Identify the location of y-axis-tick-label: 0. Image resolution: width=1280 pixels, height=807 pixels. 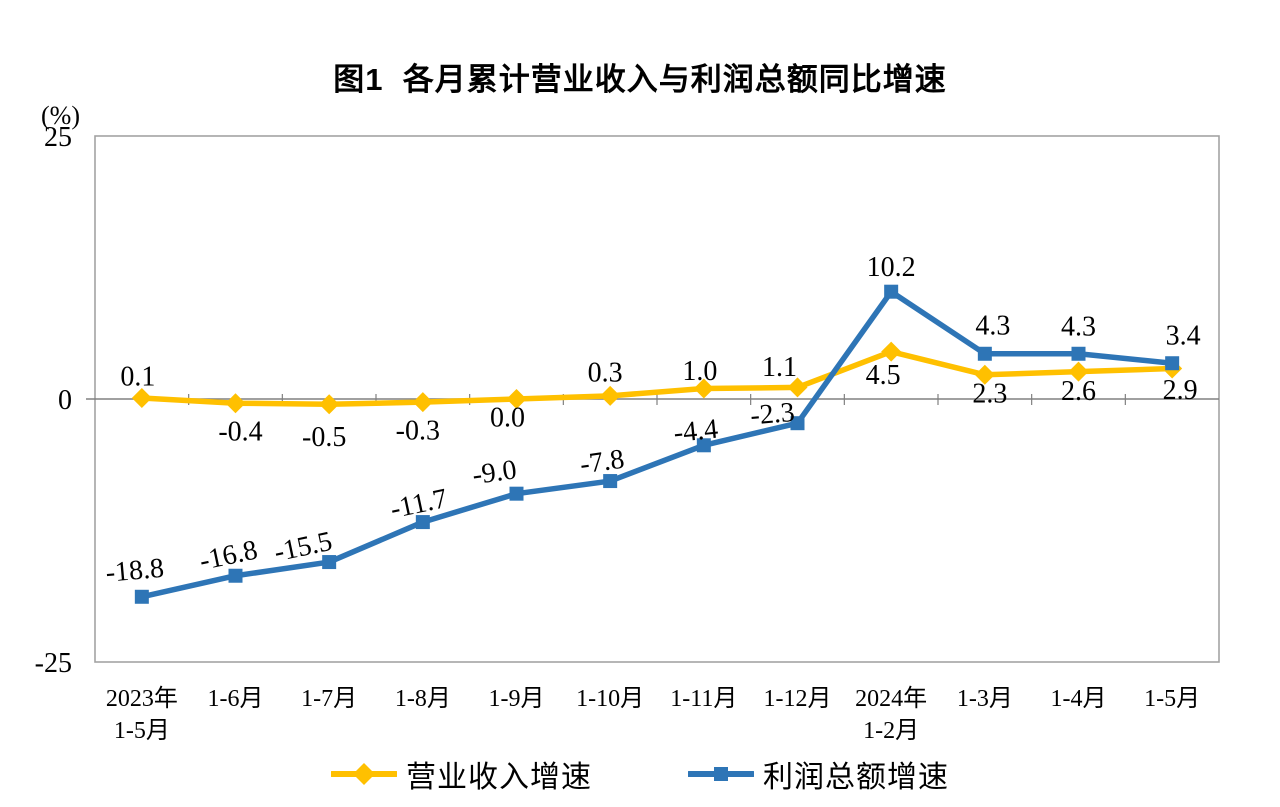
(65, 400).